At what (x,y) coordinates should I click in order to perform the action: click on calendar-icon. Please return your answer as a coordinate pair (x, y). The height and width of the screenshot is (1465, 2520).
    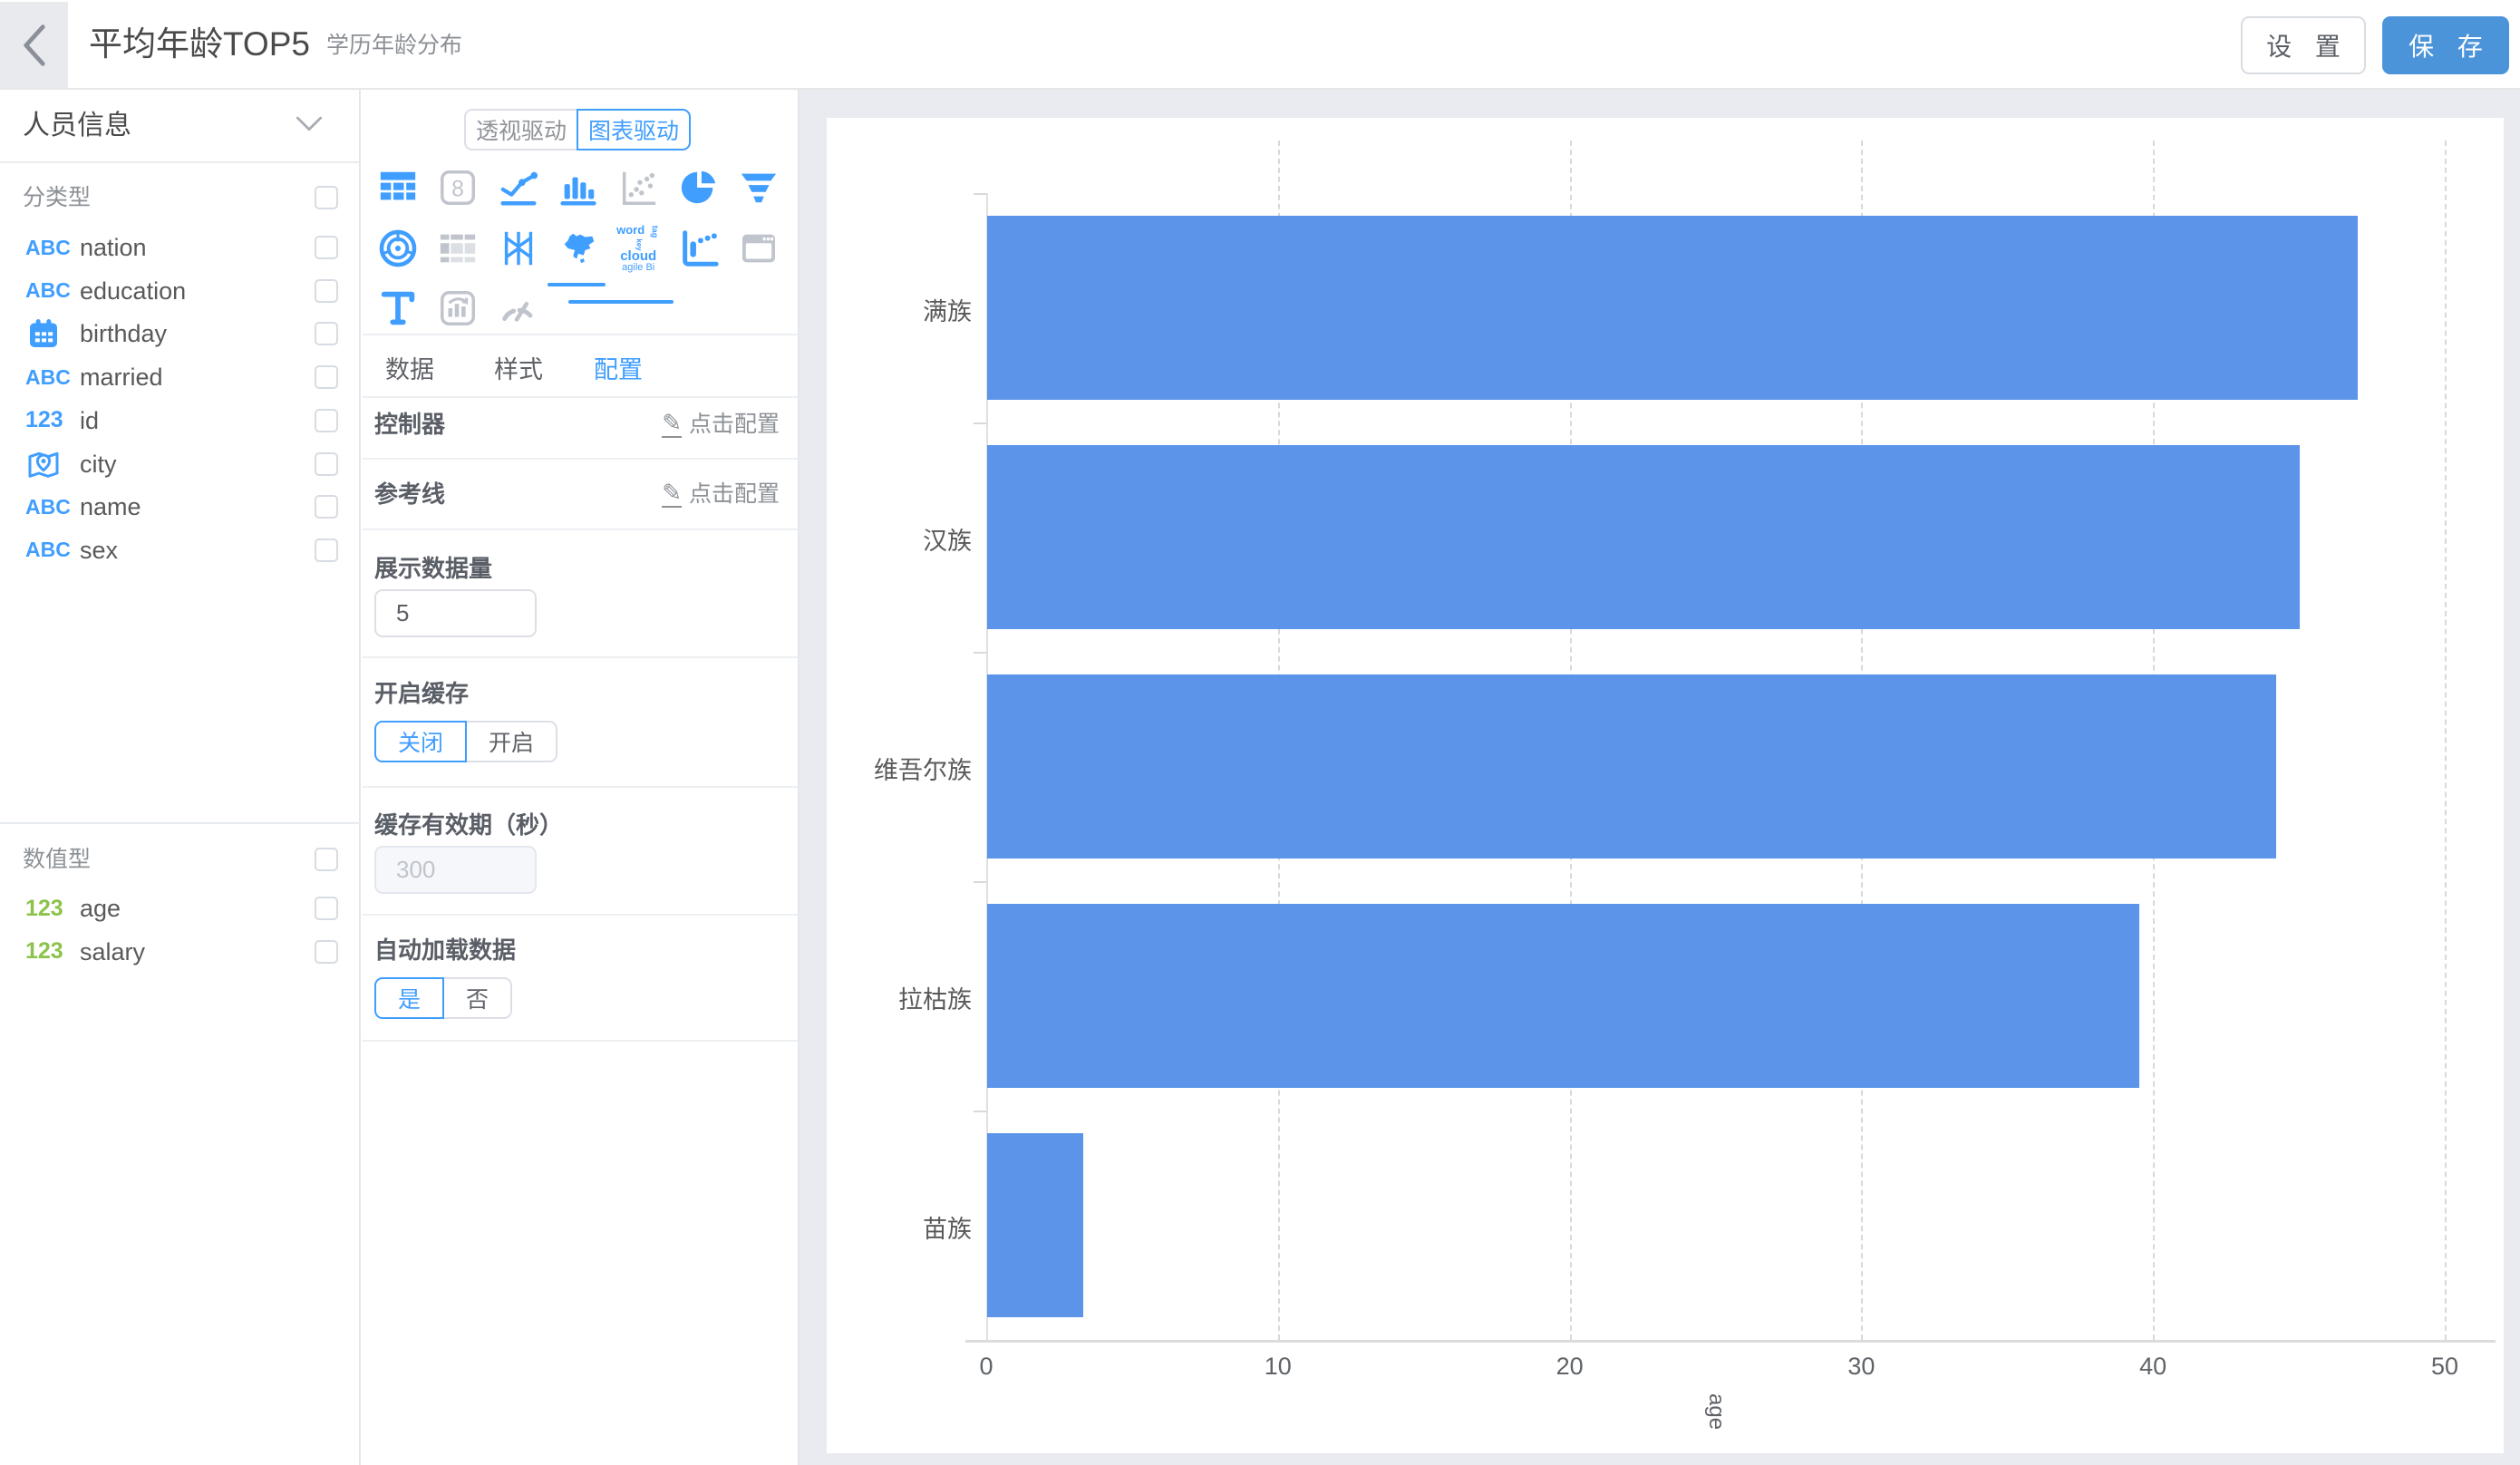
    Looking at the image, I should click on (50, 333).